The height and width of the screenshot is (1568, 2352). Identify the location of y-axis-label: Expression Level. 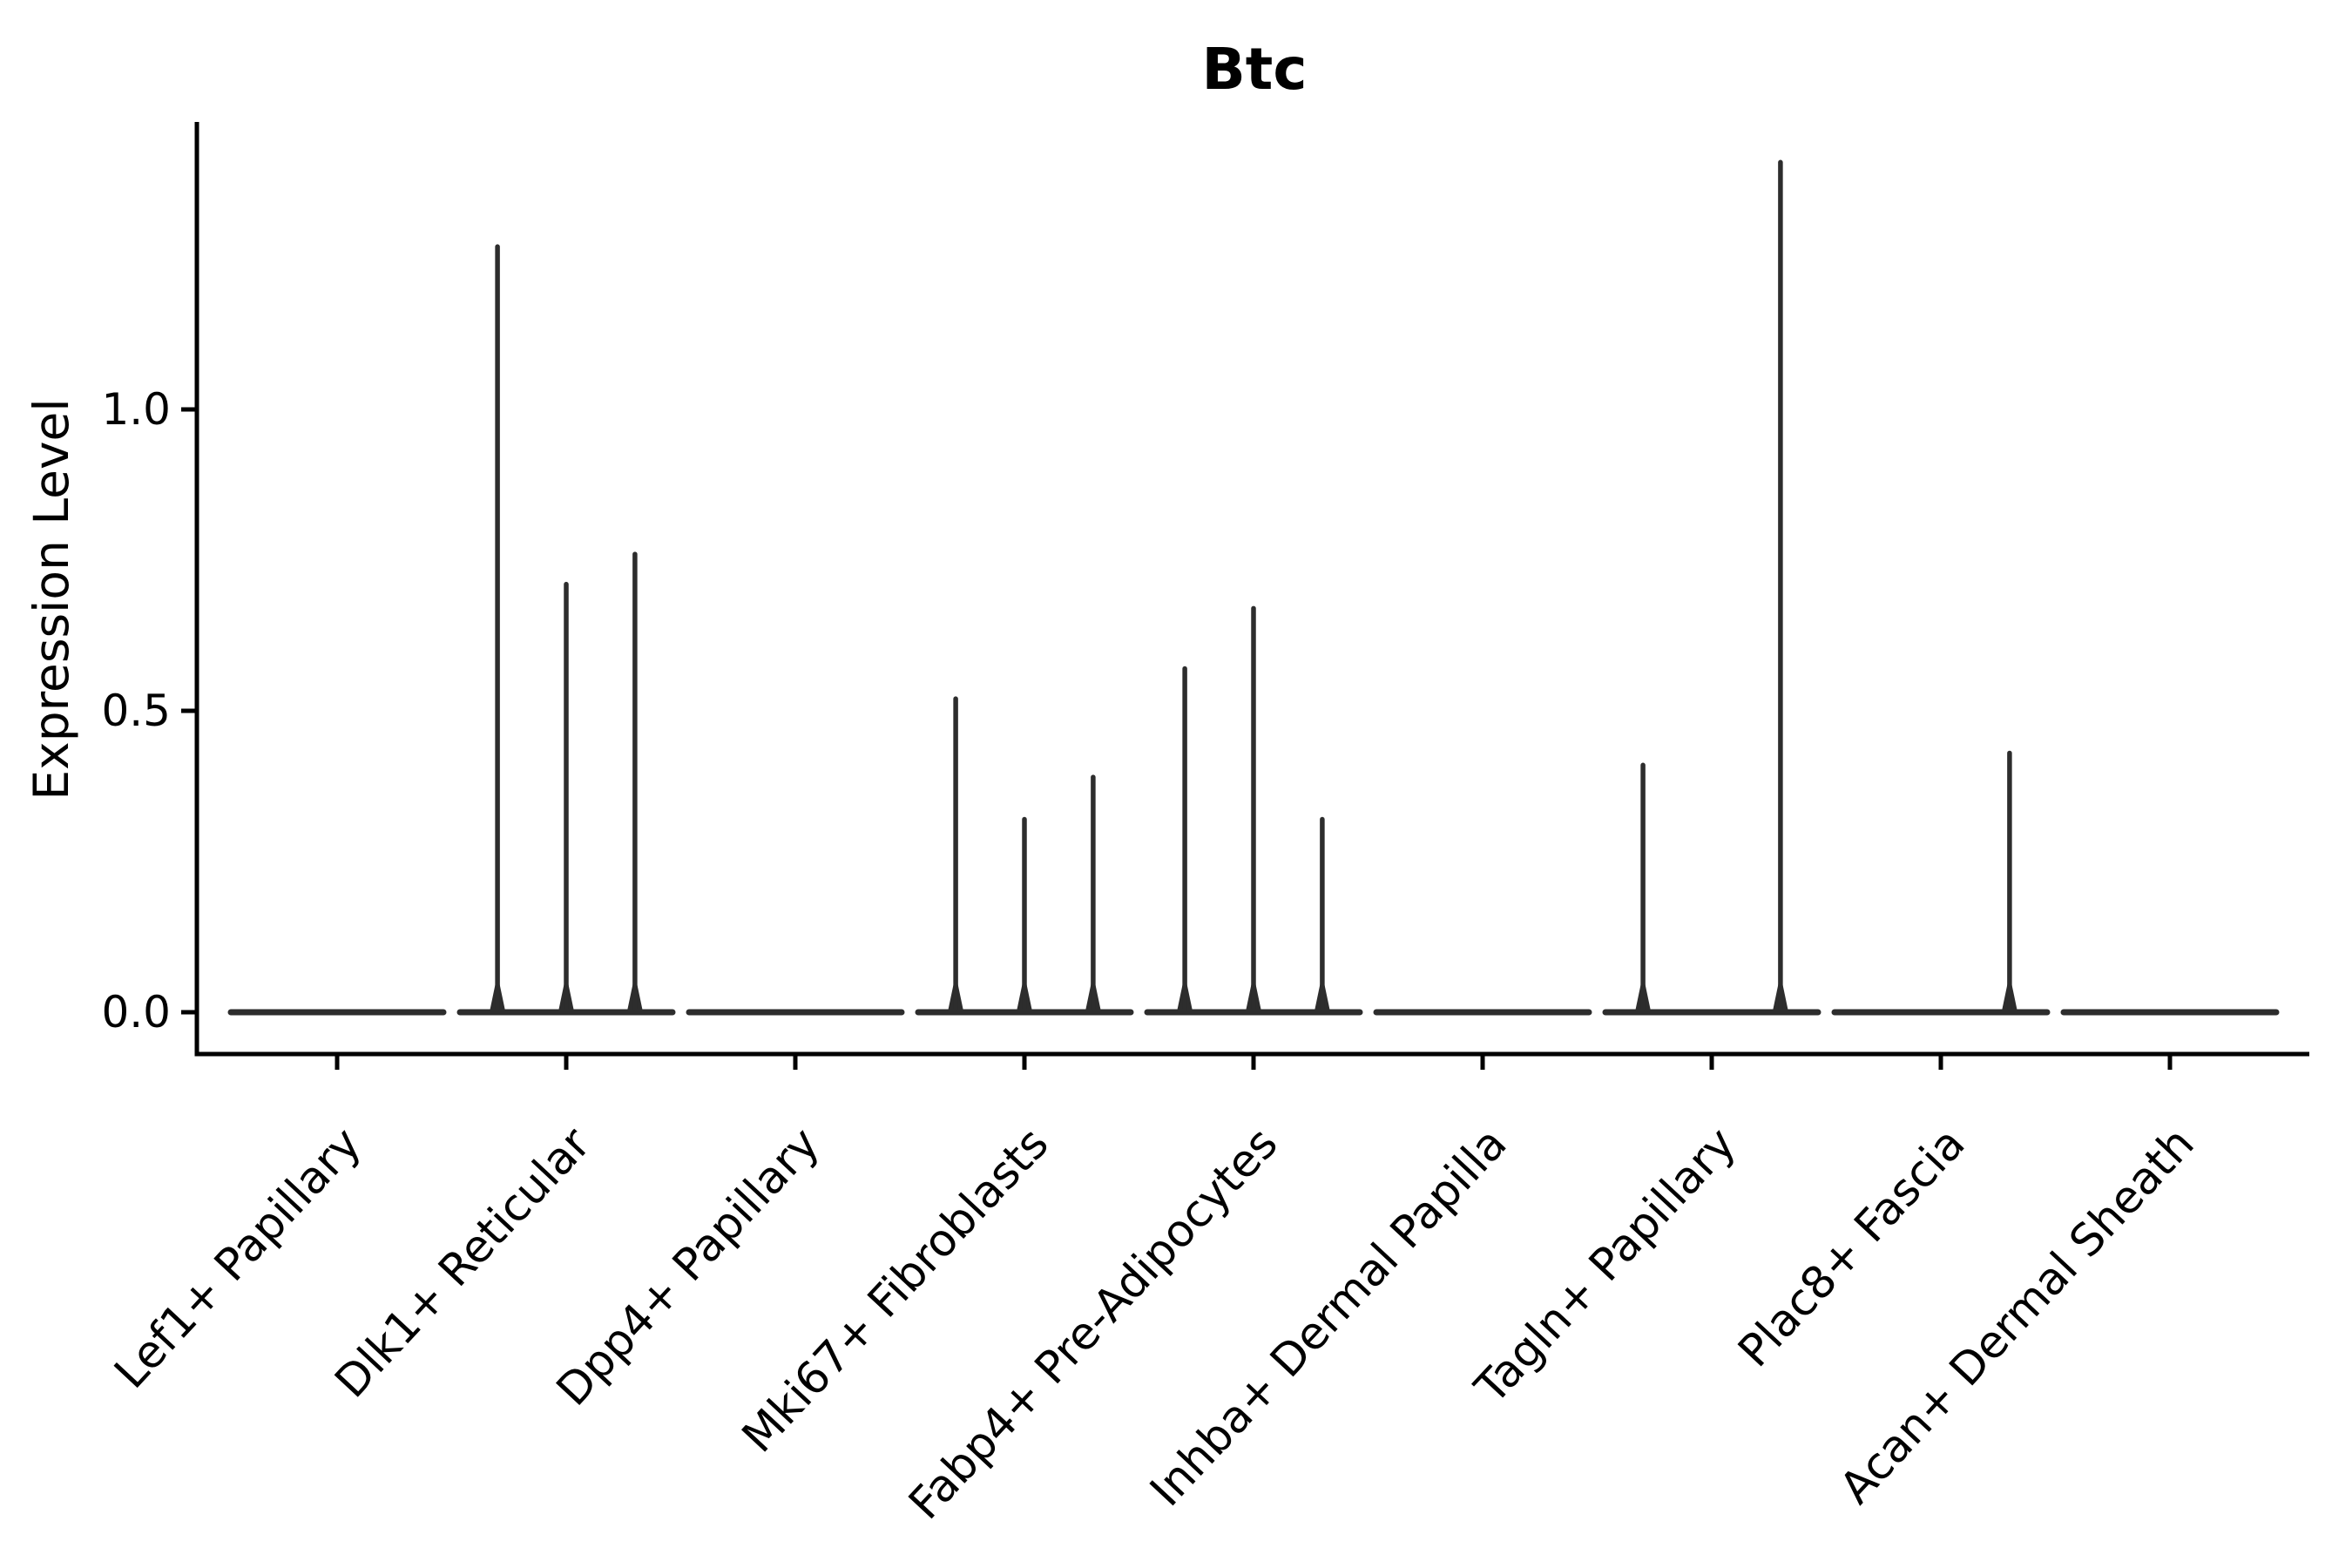
(52, 599).